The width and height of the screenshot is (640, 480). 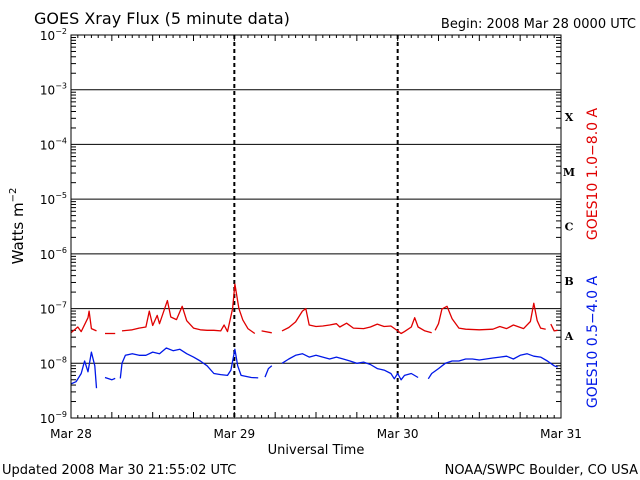 I want to click on flare-class-labels: X M C B A, so click(x=569, y=227).